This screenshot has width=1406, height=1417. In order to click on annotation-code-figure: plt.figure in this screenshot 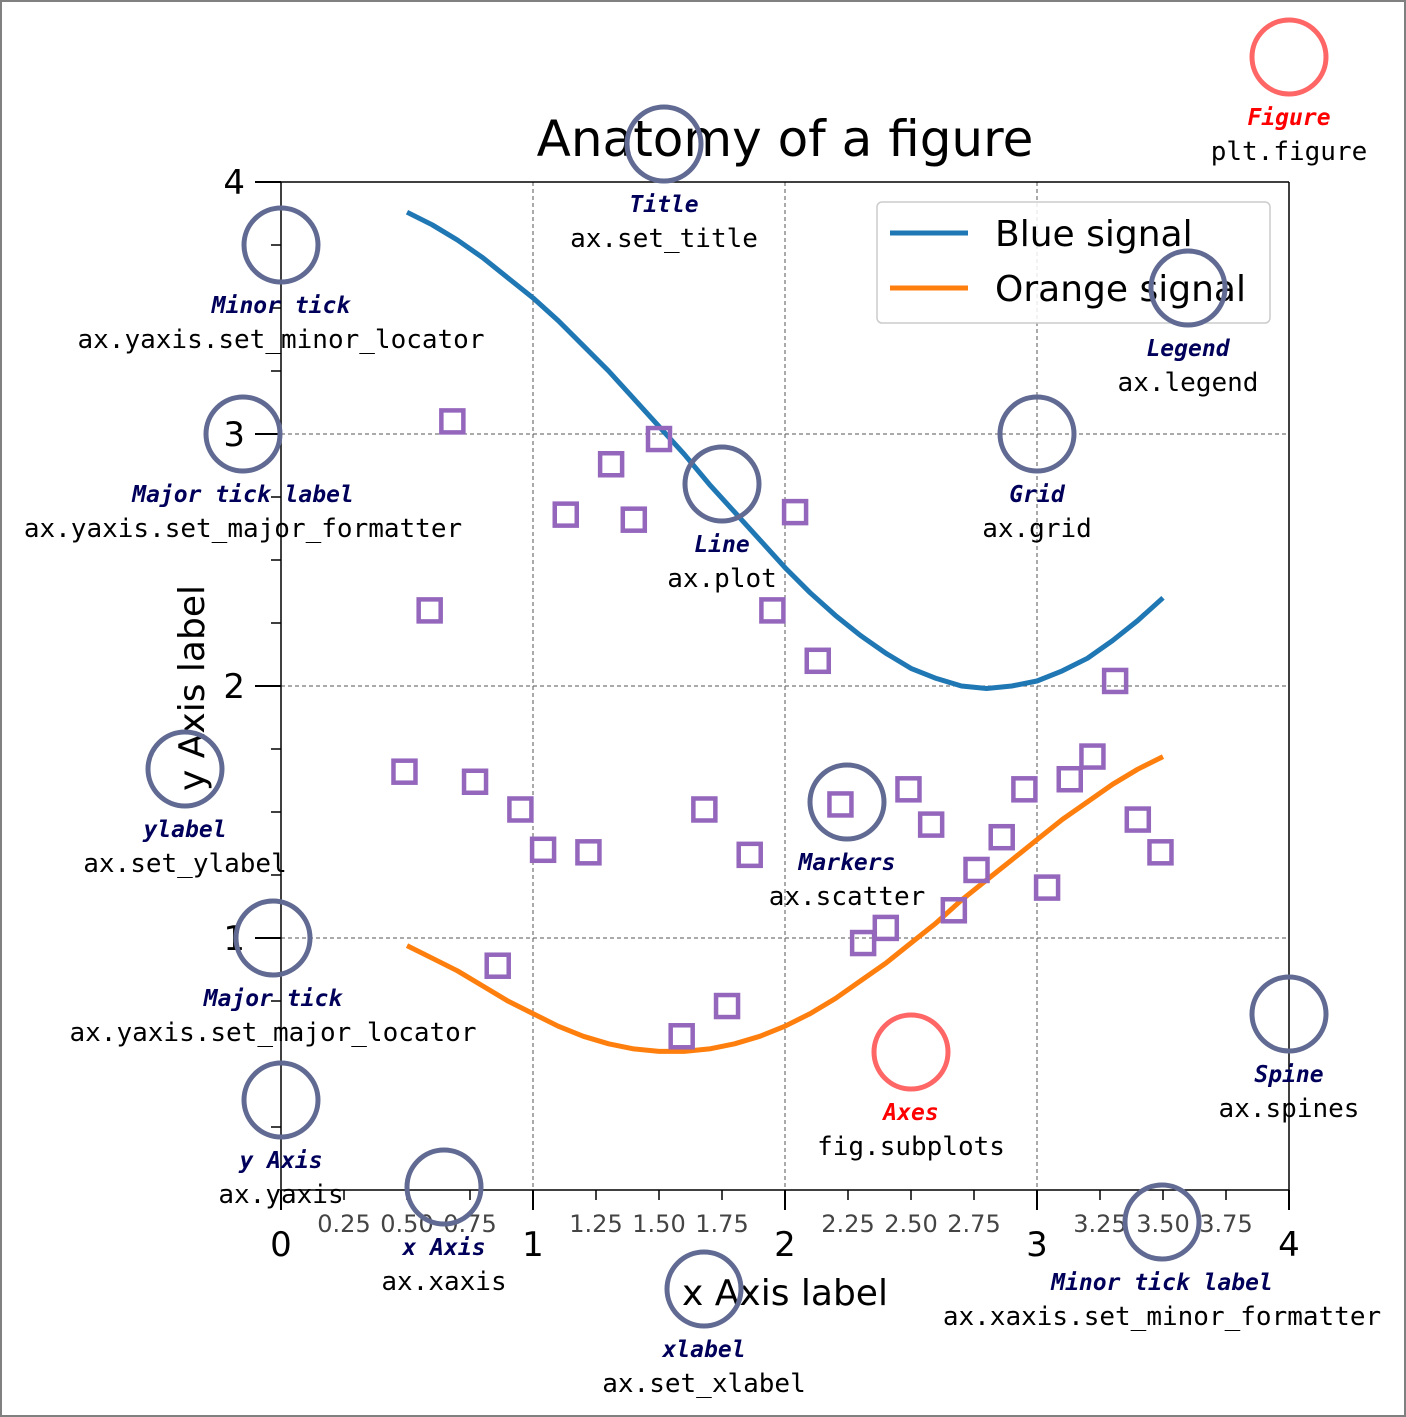, I will do `click(1289, 152)`.